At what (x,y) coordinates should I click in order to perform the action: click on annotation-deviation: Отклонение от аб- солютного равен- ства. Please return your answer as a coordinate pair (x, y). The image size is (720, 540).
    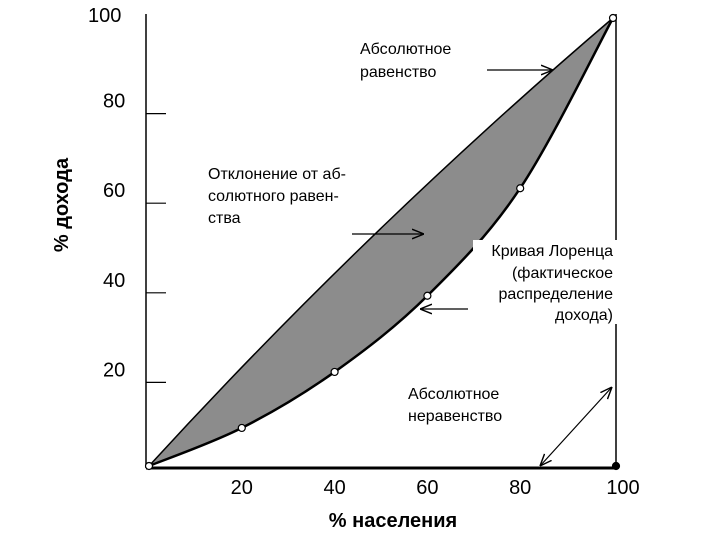
    Looking at the image, I should click on (316, 200).